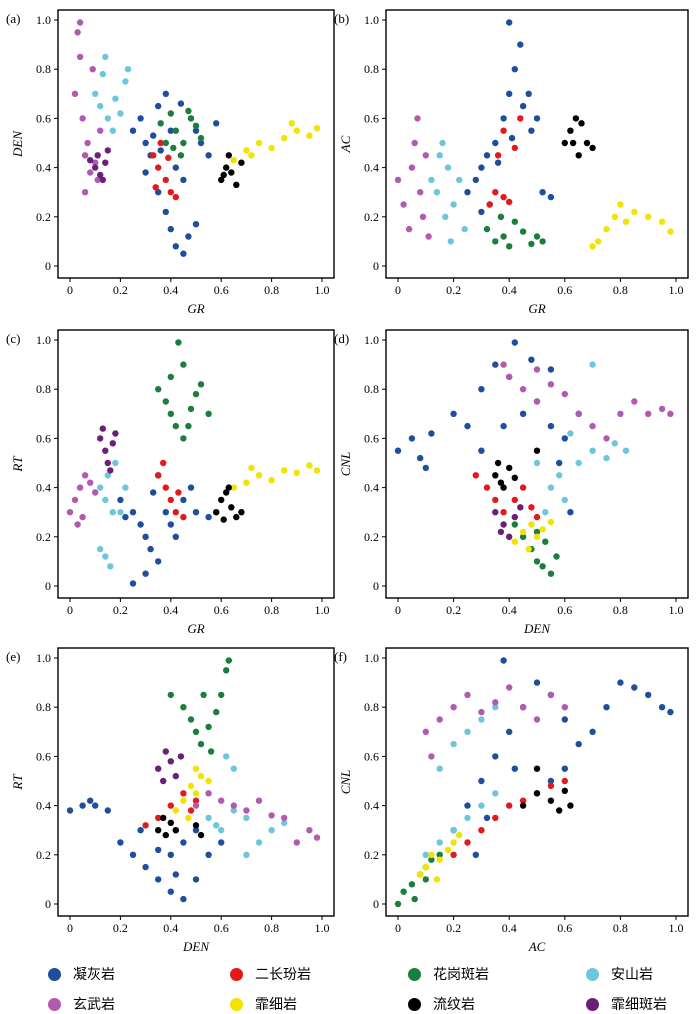  I want to click on x-tick-label: 0.4, so click(170, 928).